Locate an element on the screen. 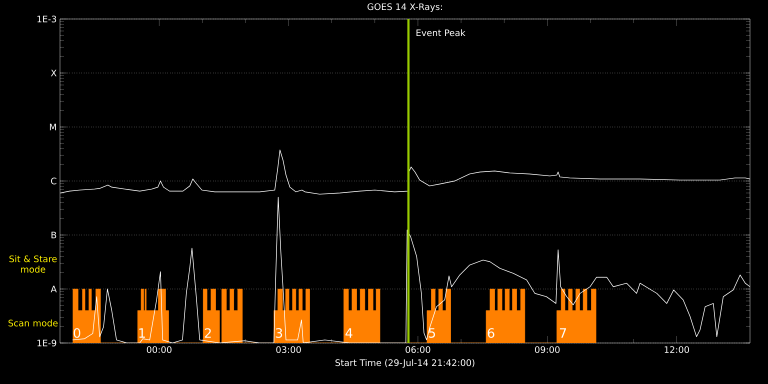 The width and height of the screenshot is (768, 384). annotation: 3 is located at coordinates (279, 333).